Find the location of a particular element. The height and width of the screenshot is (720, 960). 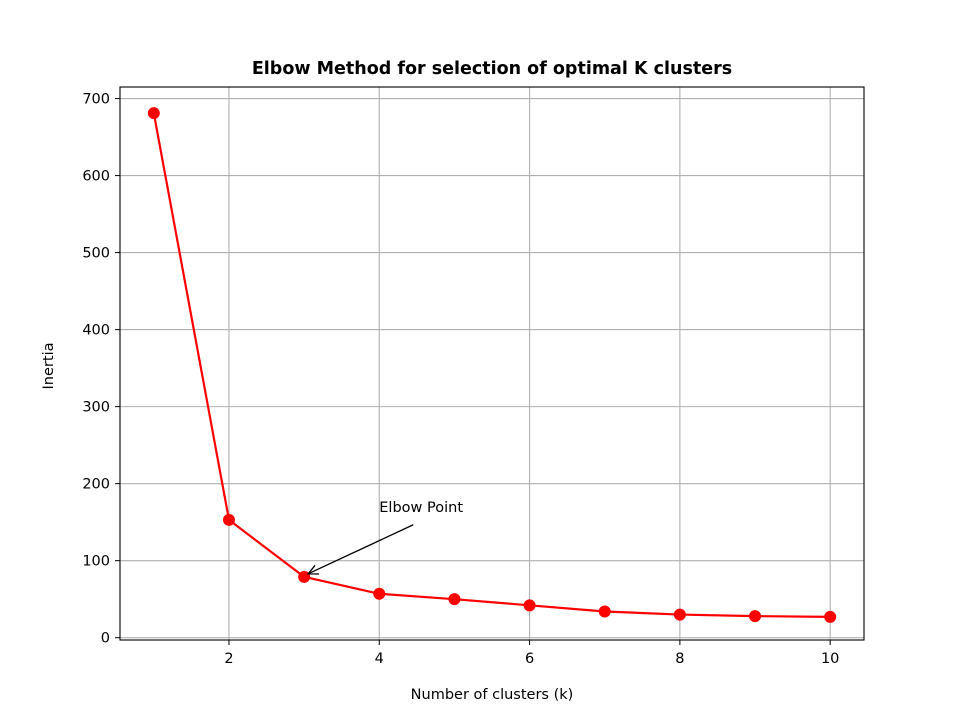

y-tick-label: 100 is located at coordinates (96, 562).